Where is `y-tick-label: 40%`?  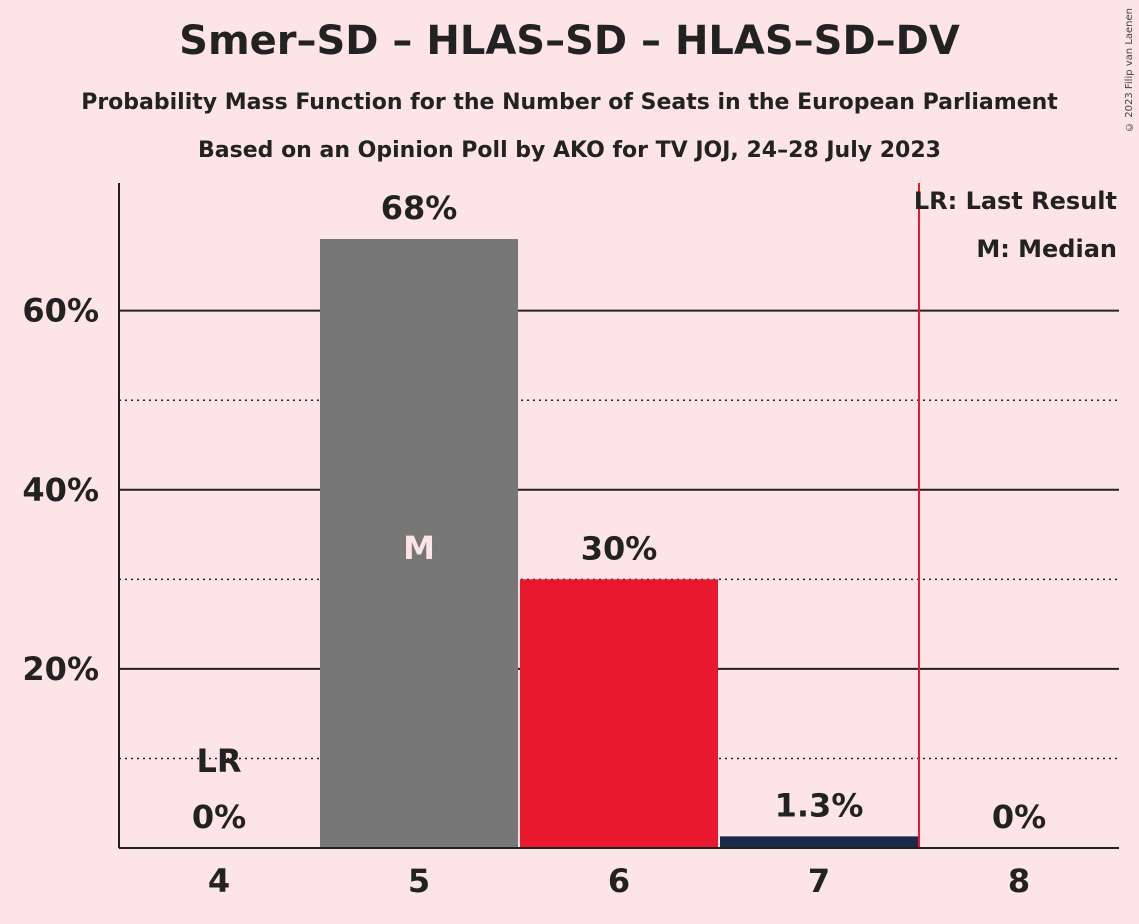 y-tick-label: 40% is located at coordinates (60, 490).